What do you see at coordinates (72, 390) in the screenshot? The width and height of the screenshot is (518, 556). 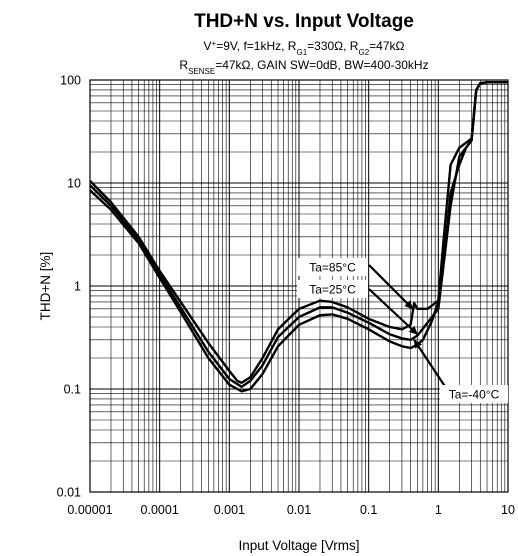 I see `y-tick-label: 0.1` at bounding box center [72, 390].